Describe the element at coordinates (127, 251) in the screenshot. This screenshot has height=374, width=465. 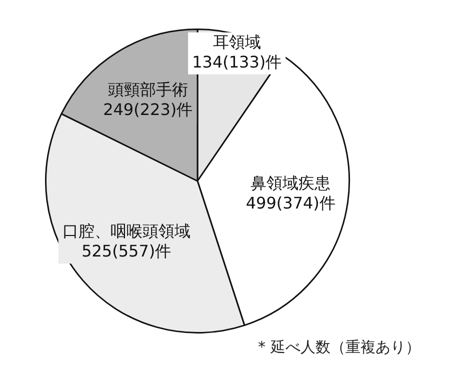
I see `data-label: 525(557)件` at that location.